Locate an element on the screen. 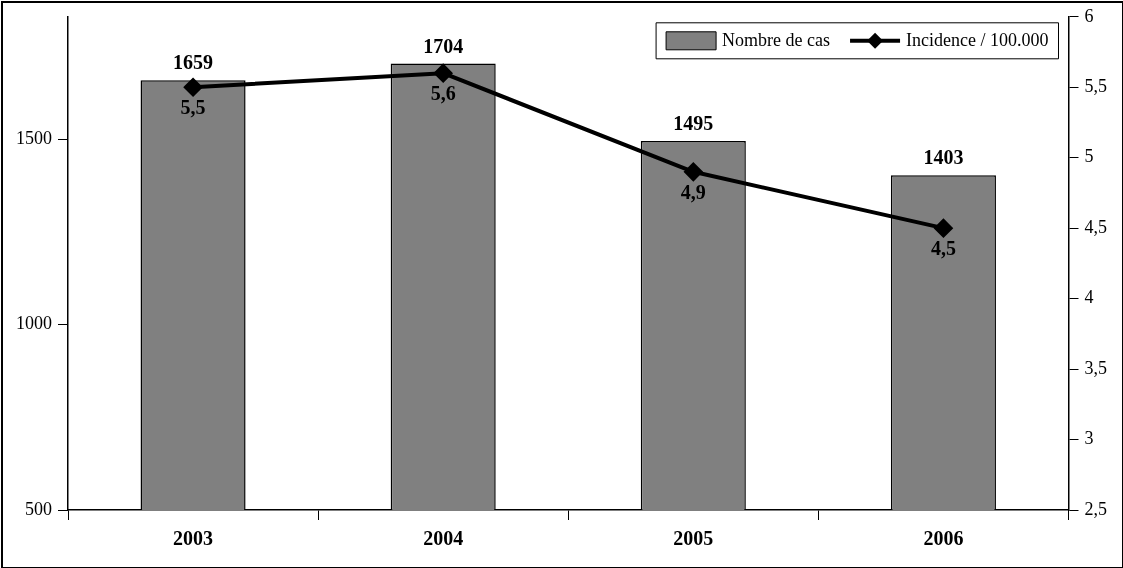 The image size is (1123, 568). x-tick-label: 2003 is located at coordinates (193, 538).